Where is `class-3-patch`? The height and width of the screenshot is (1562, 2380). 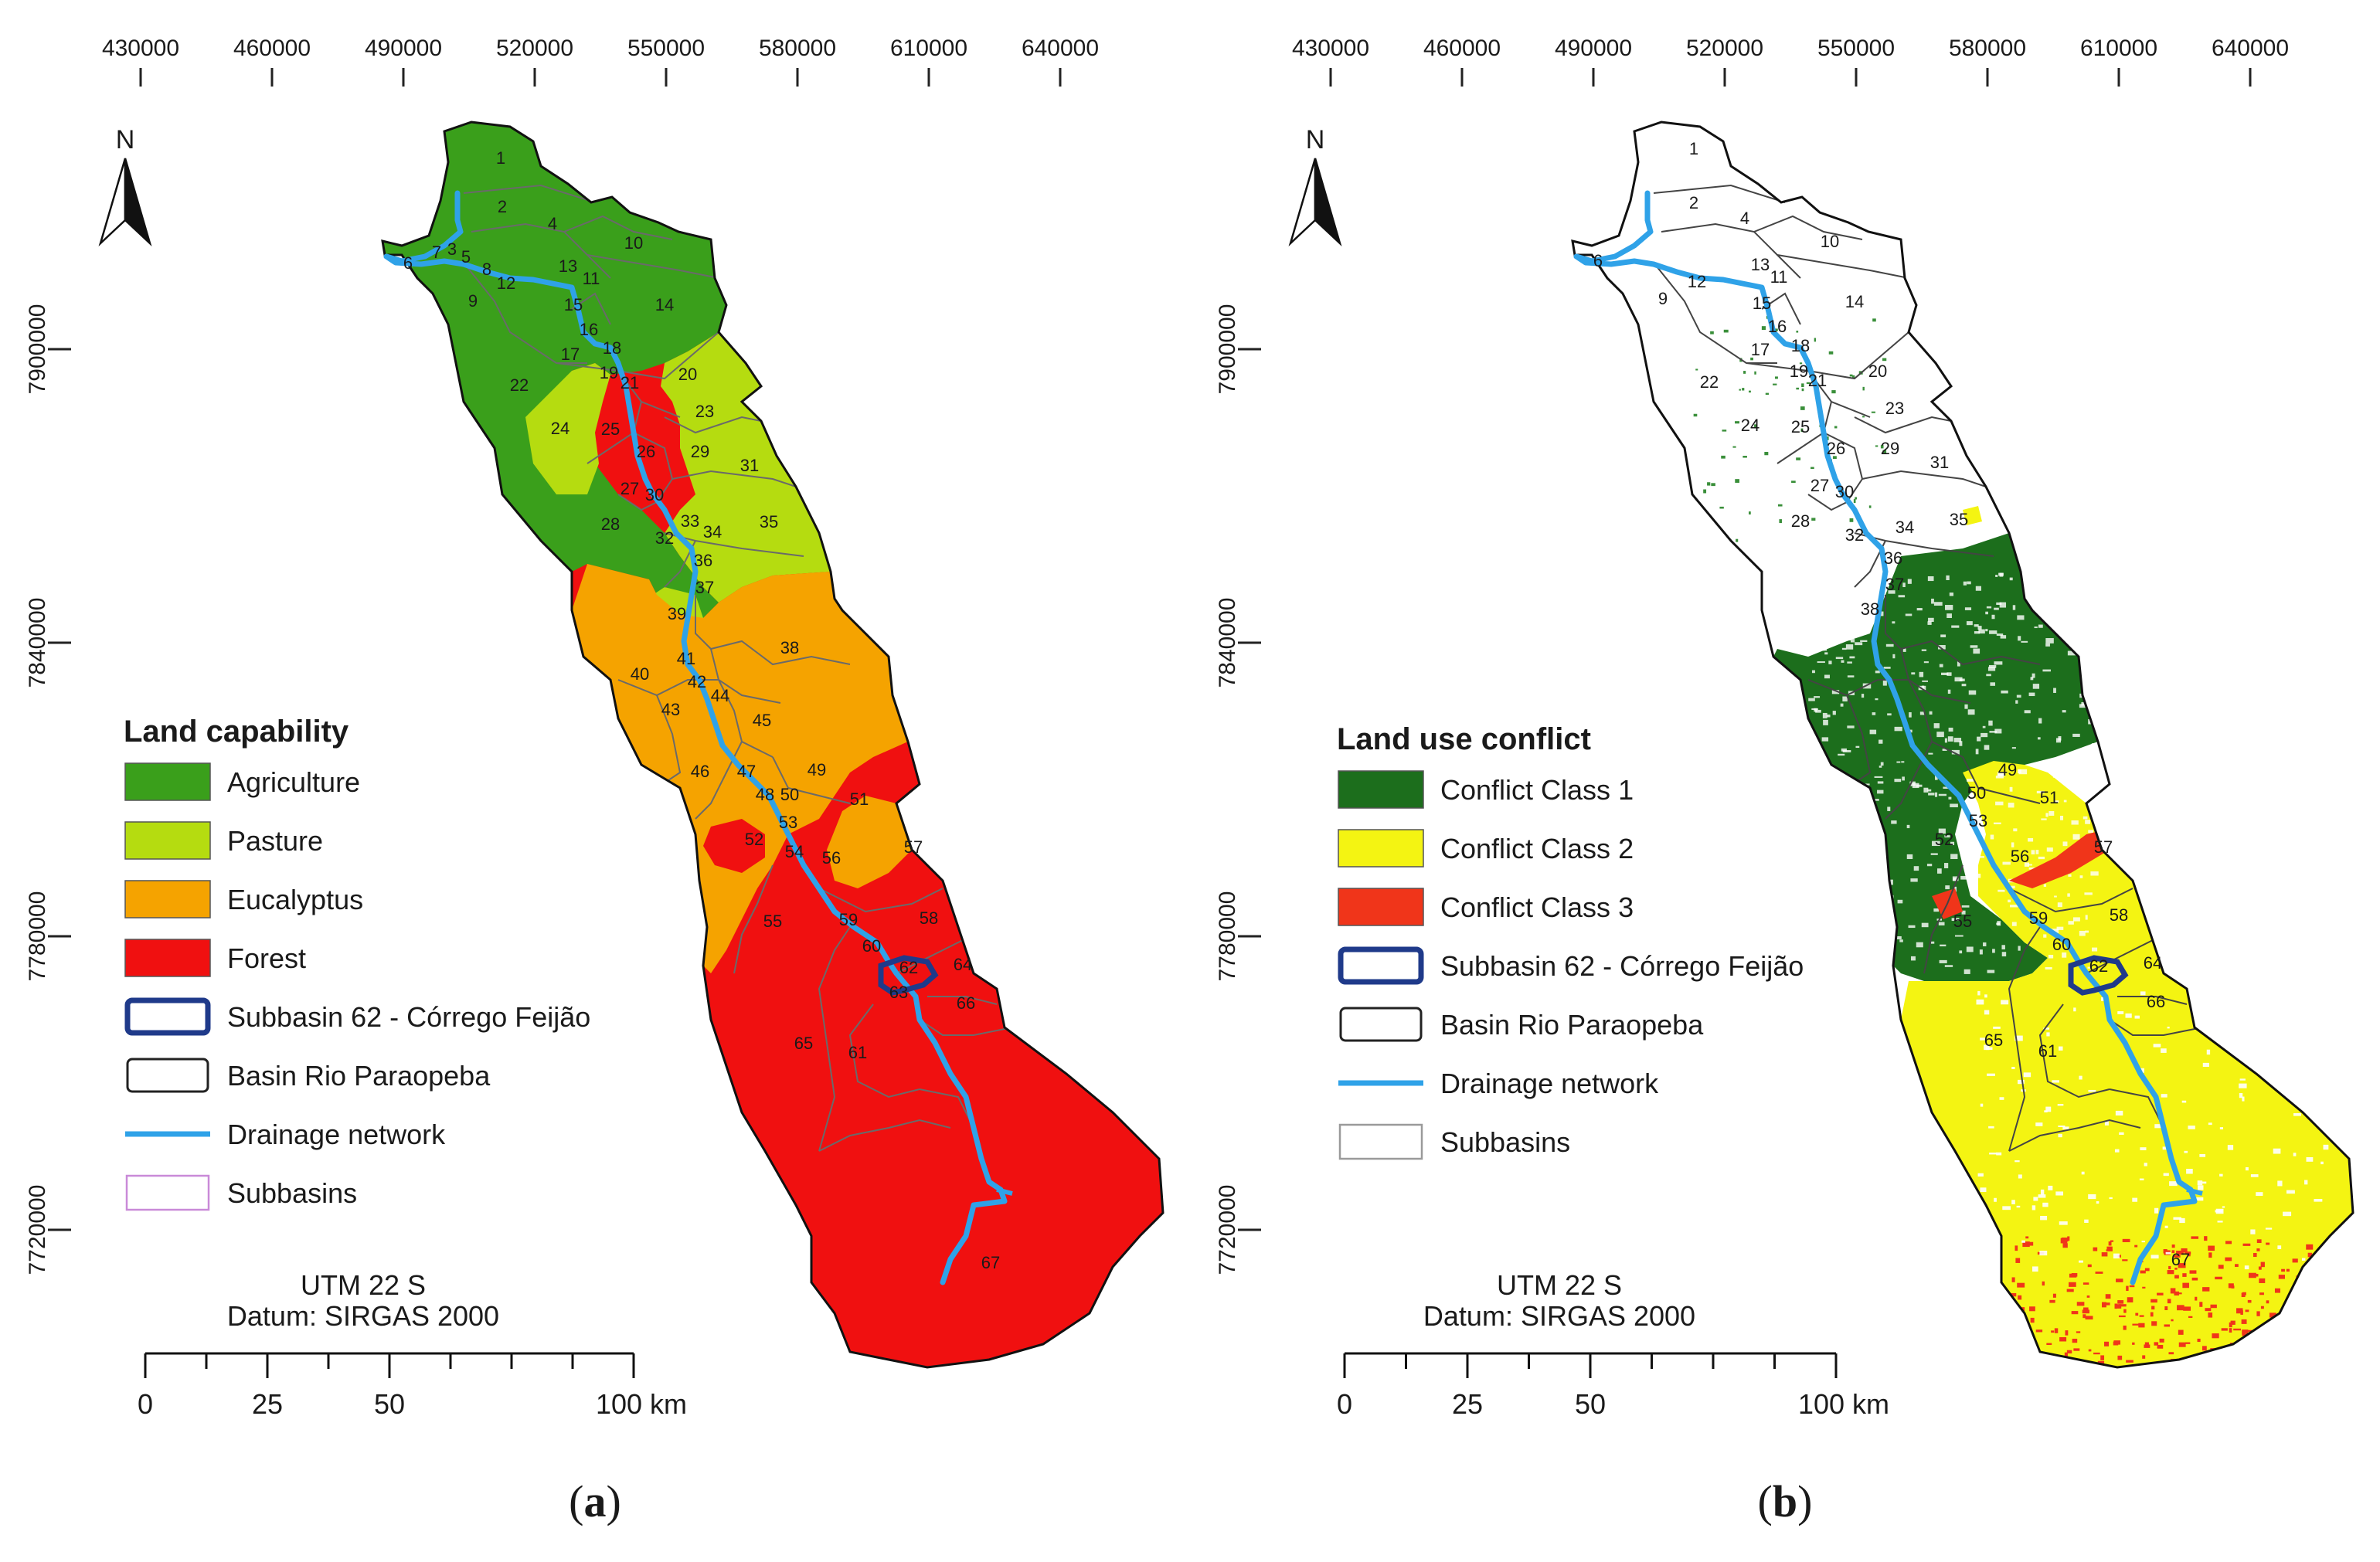
class-3-patch is located at coordinates (2063, 857).